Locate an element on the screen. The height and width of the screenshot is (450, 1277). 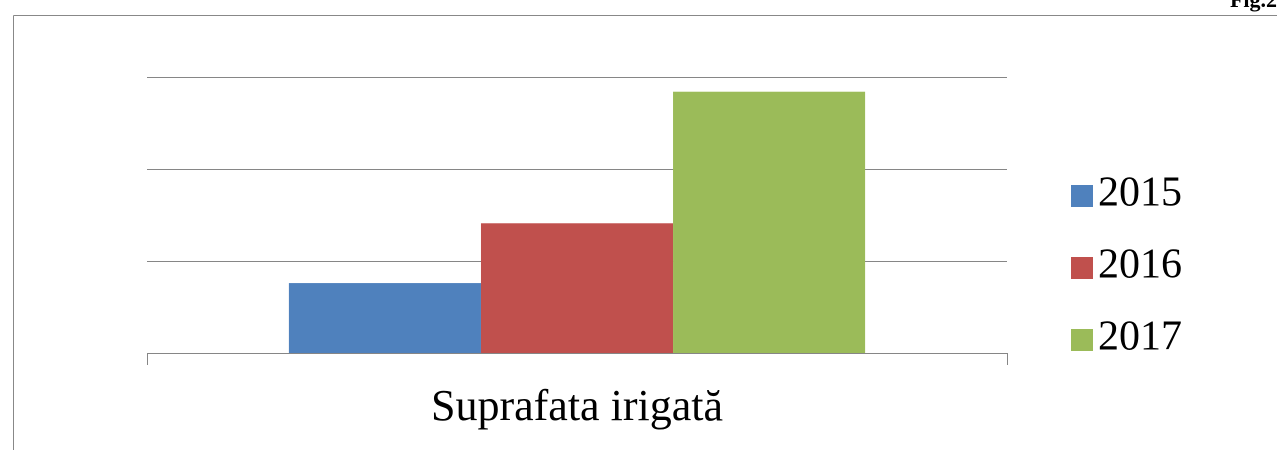
legend-label: 2015 is located at coordinates (1140, 193).